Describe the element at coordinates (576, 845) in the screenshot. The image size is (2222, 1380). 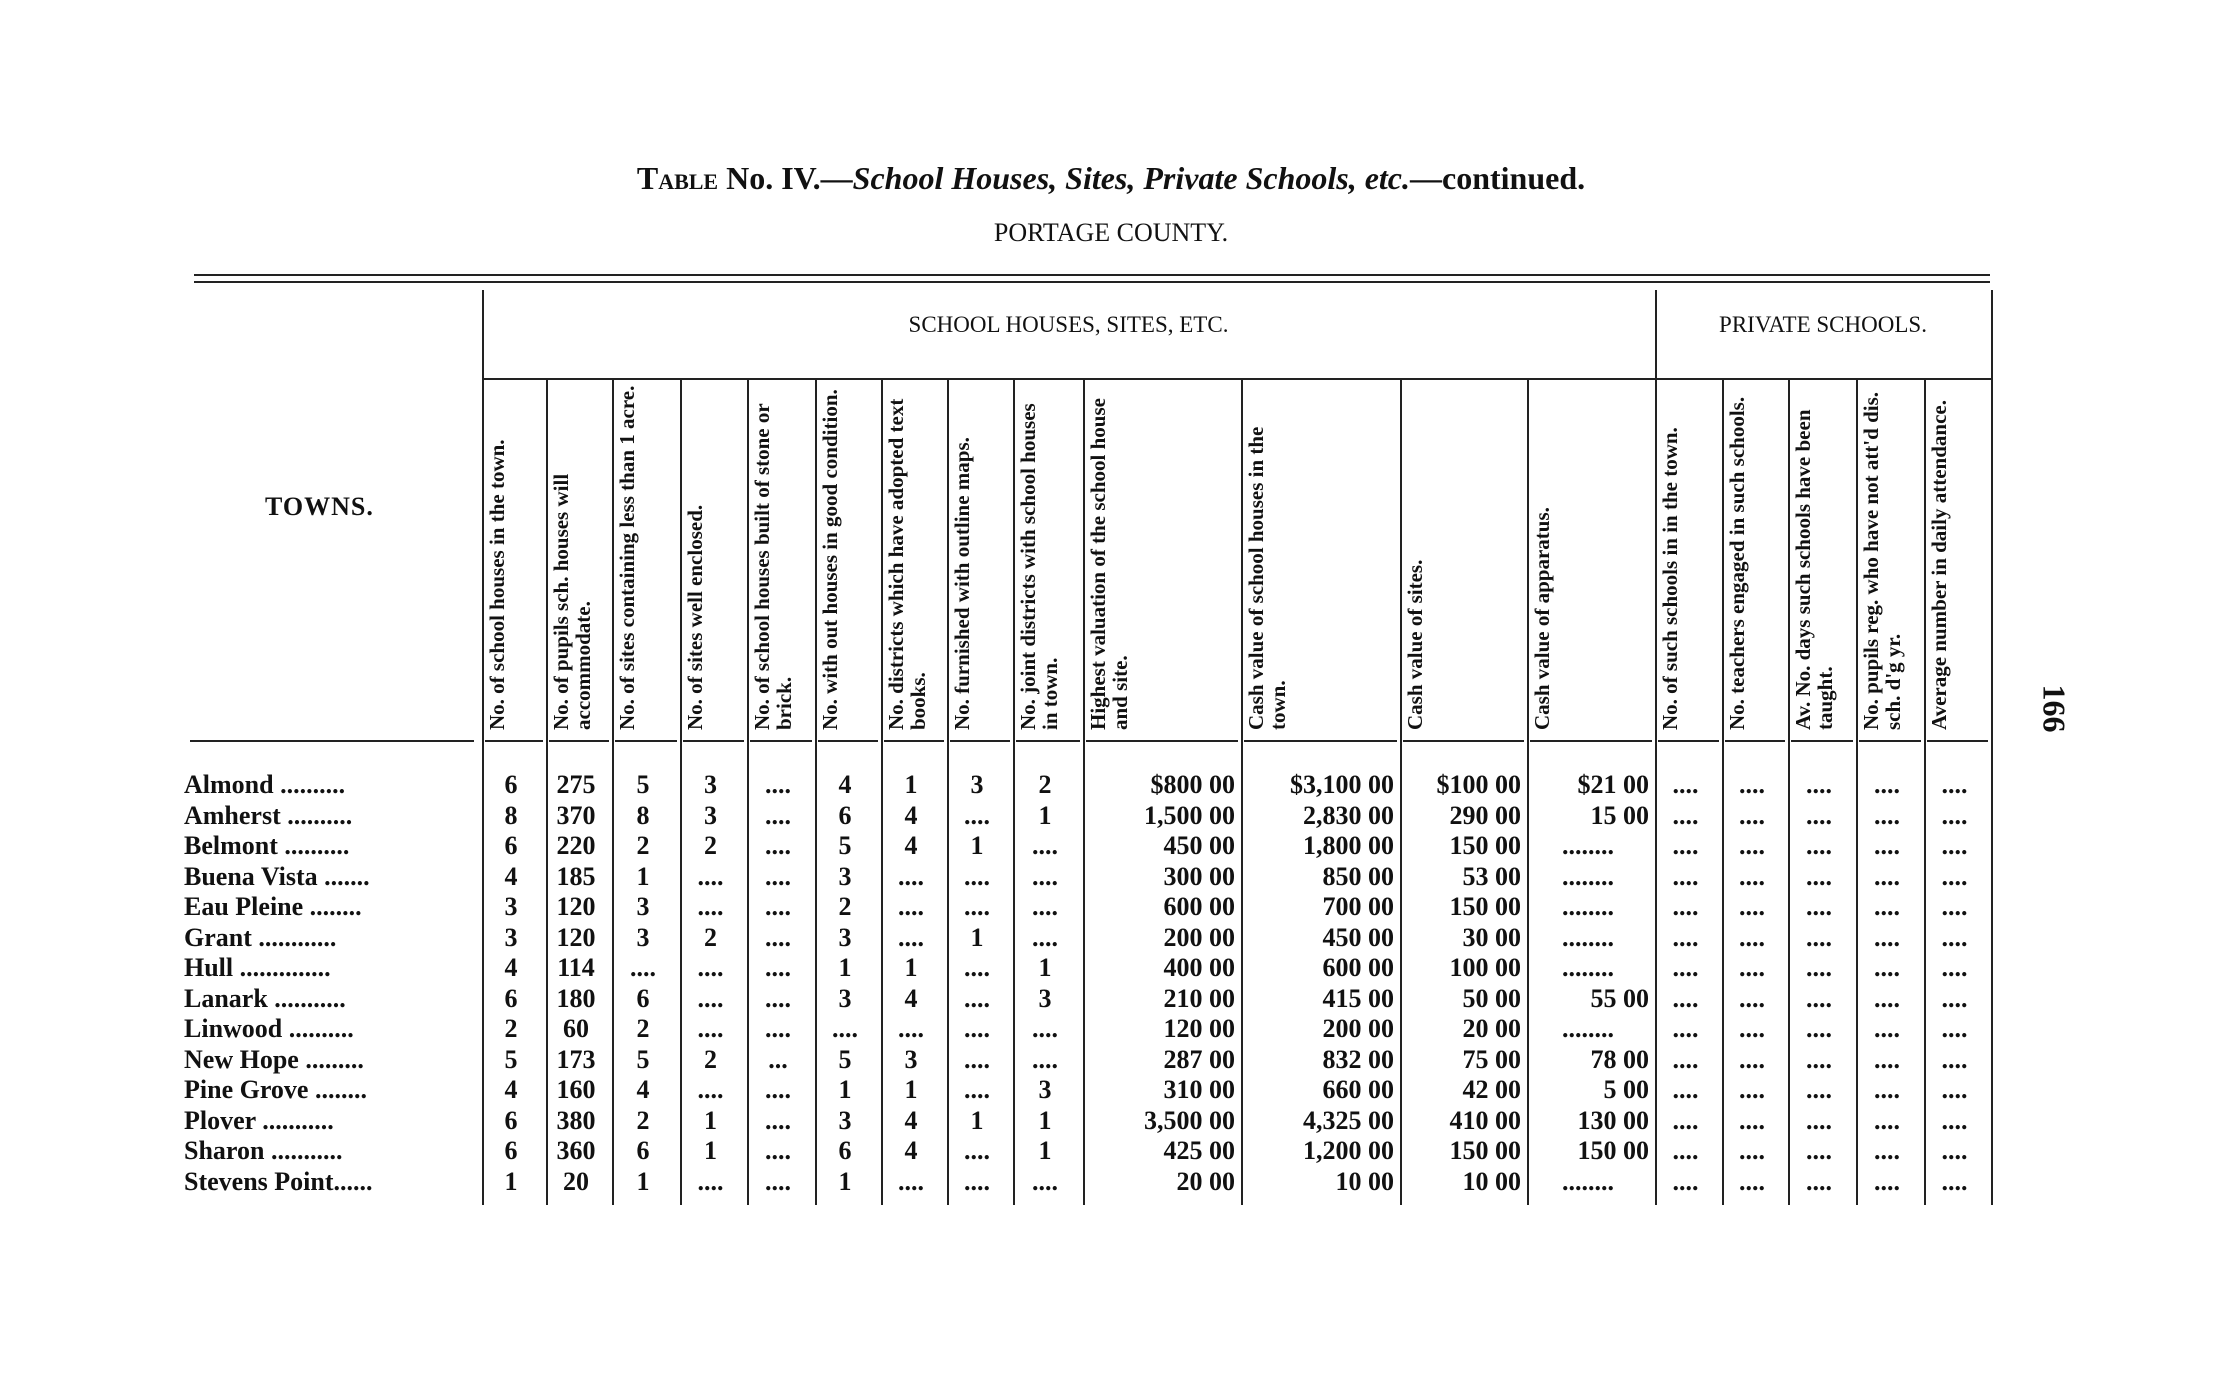
I see `table-cell: 220` at that location.